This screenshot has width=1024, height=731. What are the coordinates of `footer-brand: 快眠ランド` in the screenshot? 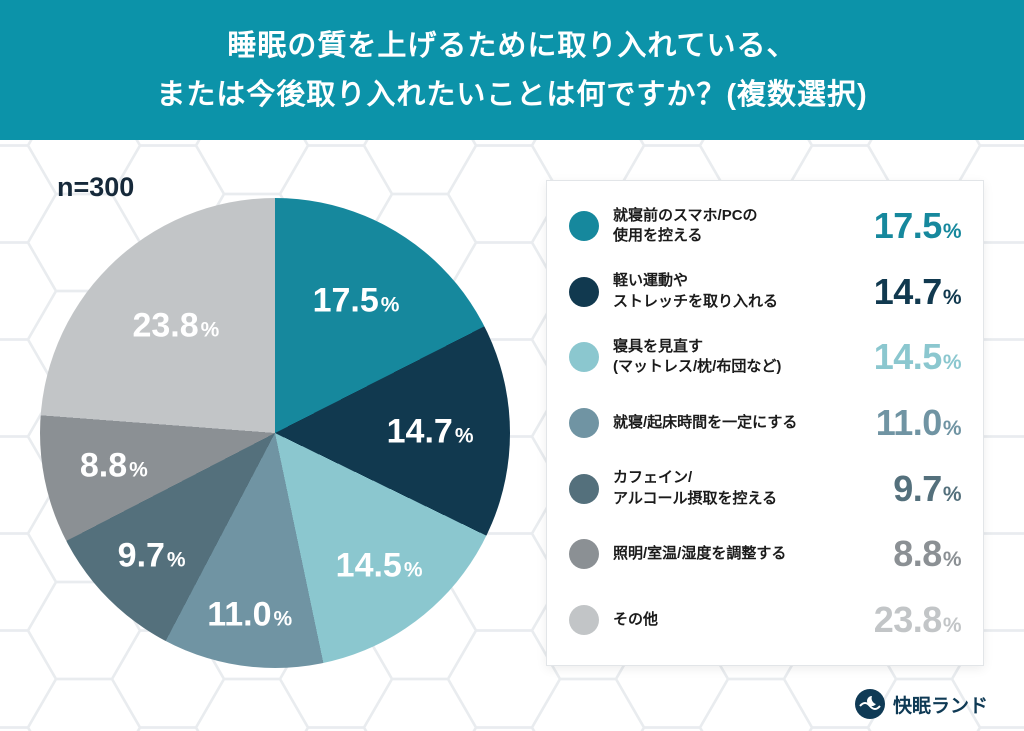 It's located at (921, 704).